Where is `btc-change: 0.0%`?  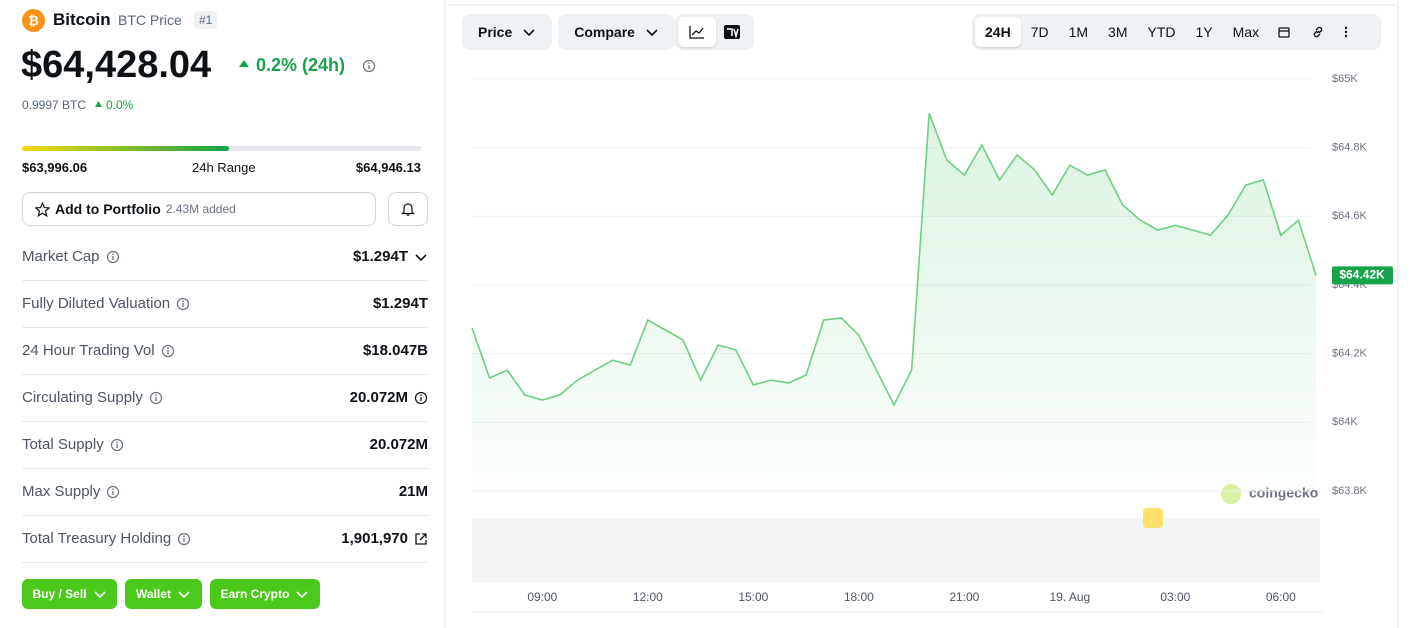
btc-change: 0.0% is located at coordinates (120, 105).